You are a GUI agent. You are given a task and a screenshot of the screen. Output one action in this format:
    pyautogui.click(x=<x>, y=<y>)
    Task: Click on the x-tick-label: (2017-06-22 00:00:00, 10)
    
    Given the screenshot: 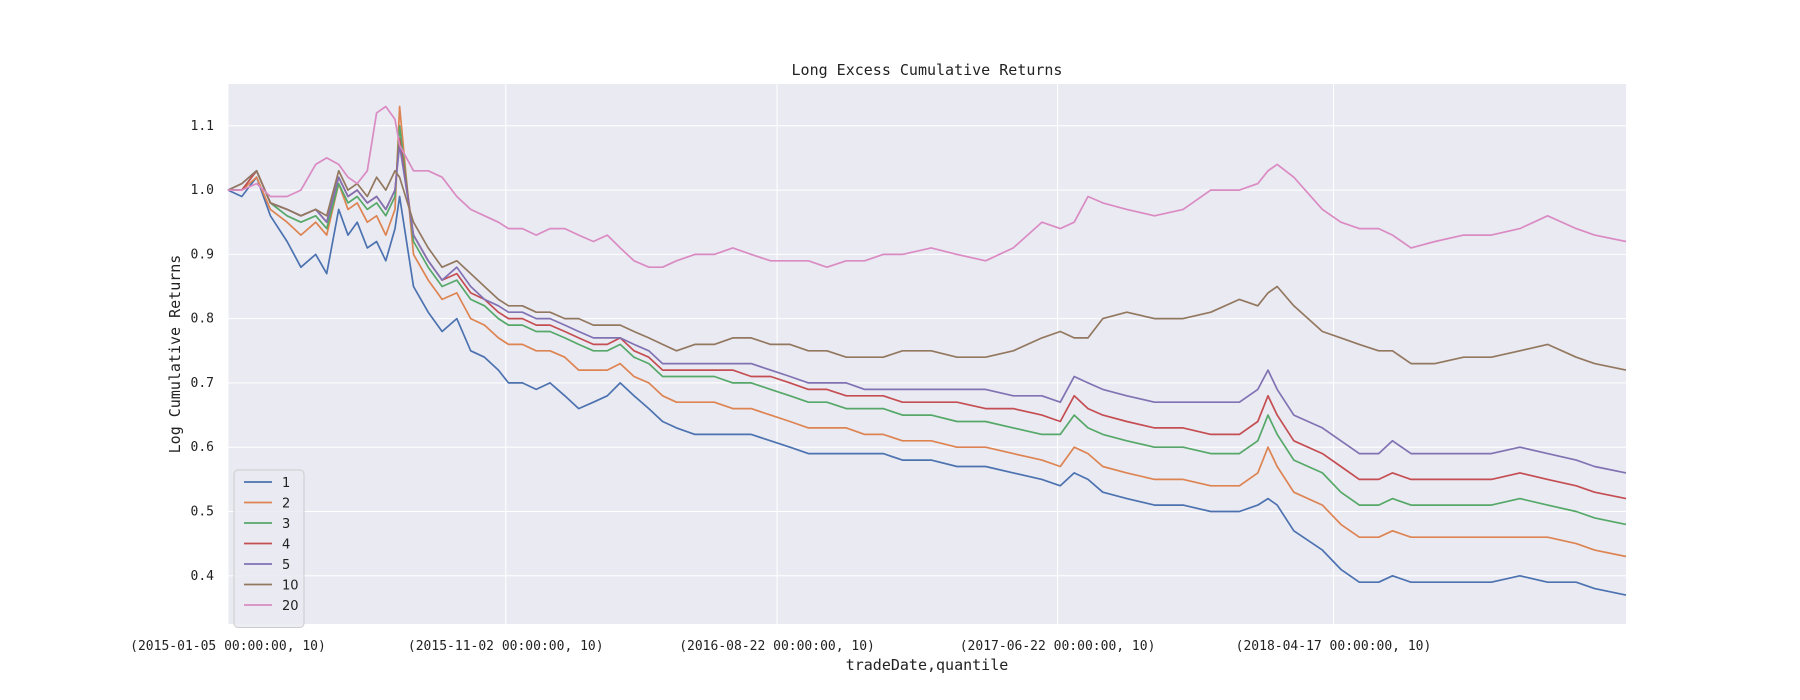 What is the action you would take?
    pyautogui.click(x=1058, y=646)
    